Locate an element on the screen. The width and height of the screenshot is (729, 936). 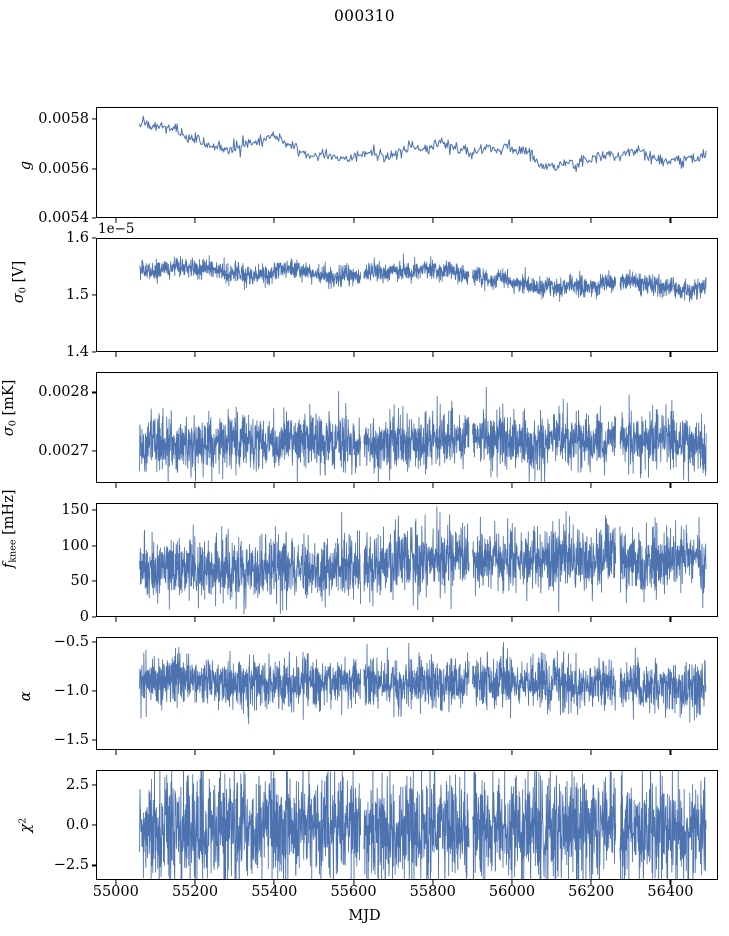
plot-panel-1: g 0.0054 0.0056 0.0058 is located at coordinates (368, 166).